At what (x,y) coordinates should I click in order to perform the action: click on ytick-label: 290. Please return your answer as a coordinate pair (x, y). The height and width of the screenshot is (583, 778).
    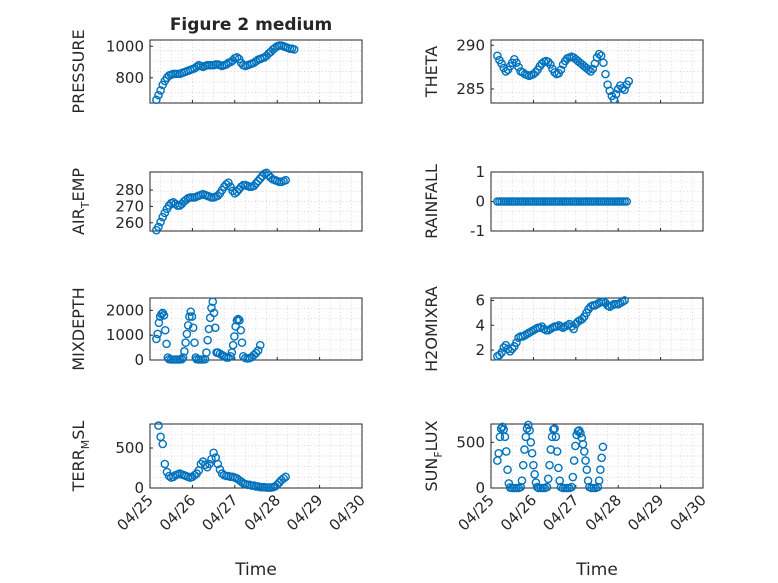
    Looking at the image, I should click on (470, 45).